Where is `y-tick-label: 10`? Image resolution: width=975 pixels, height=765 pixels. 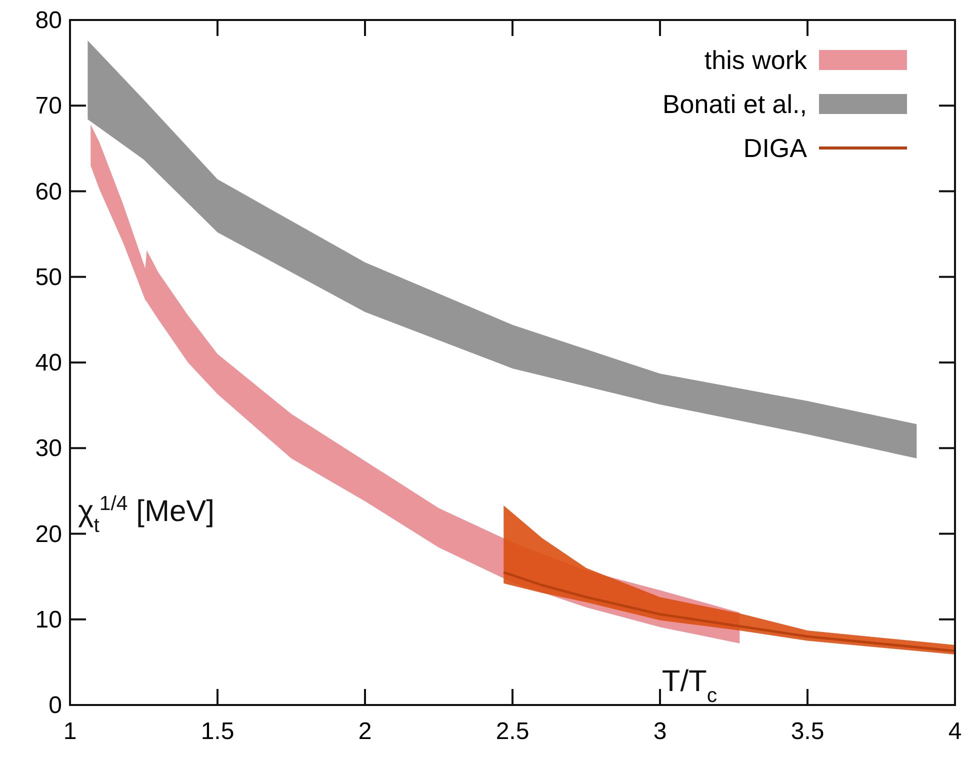
y-tick-label: 10 is located at coordinates (48, 620).